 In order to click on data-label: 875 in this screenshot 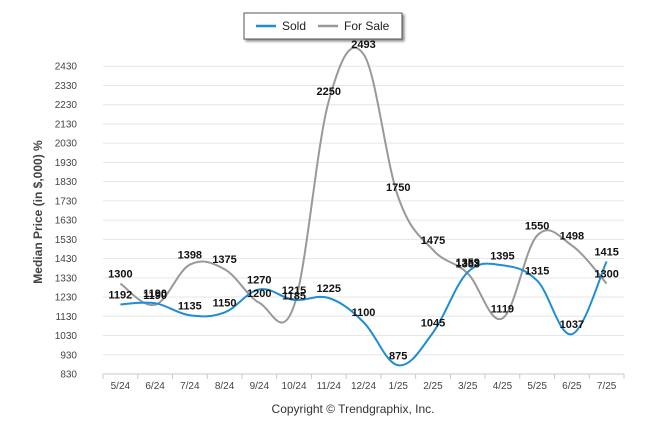, I will do `click(398, 356)`.